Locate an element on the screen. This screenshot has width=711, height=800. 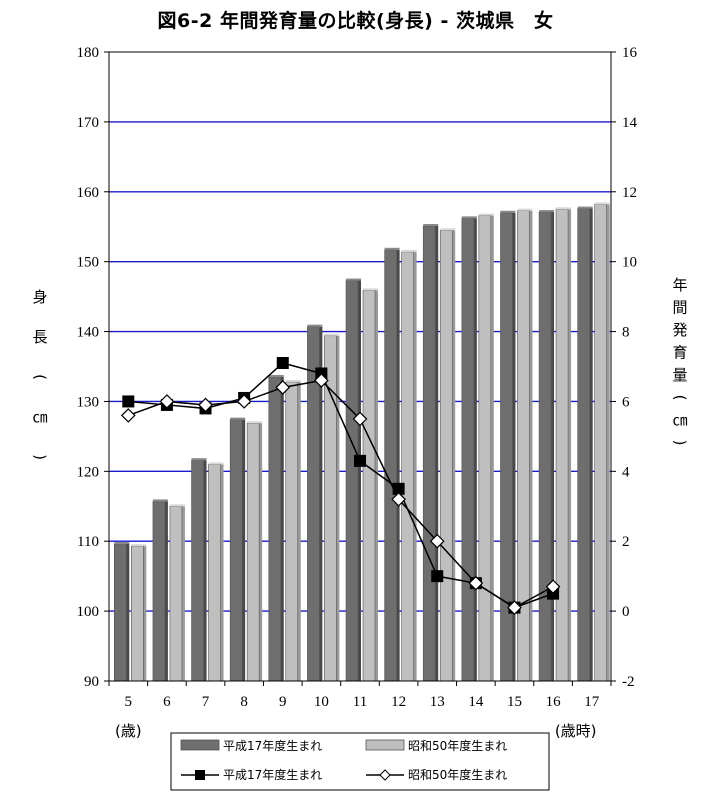
legend-swatch-bar is located at coordinates (385, 745).